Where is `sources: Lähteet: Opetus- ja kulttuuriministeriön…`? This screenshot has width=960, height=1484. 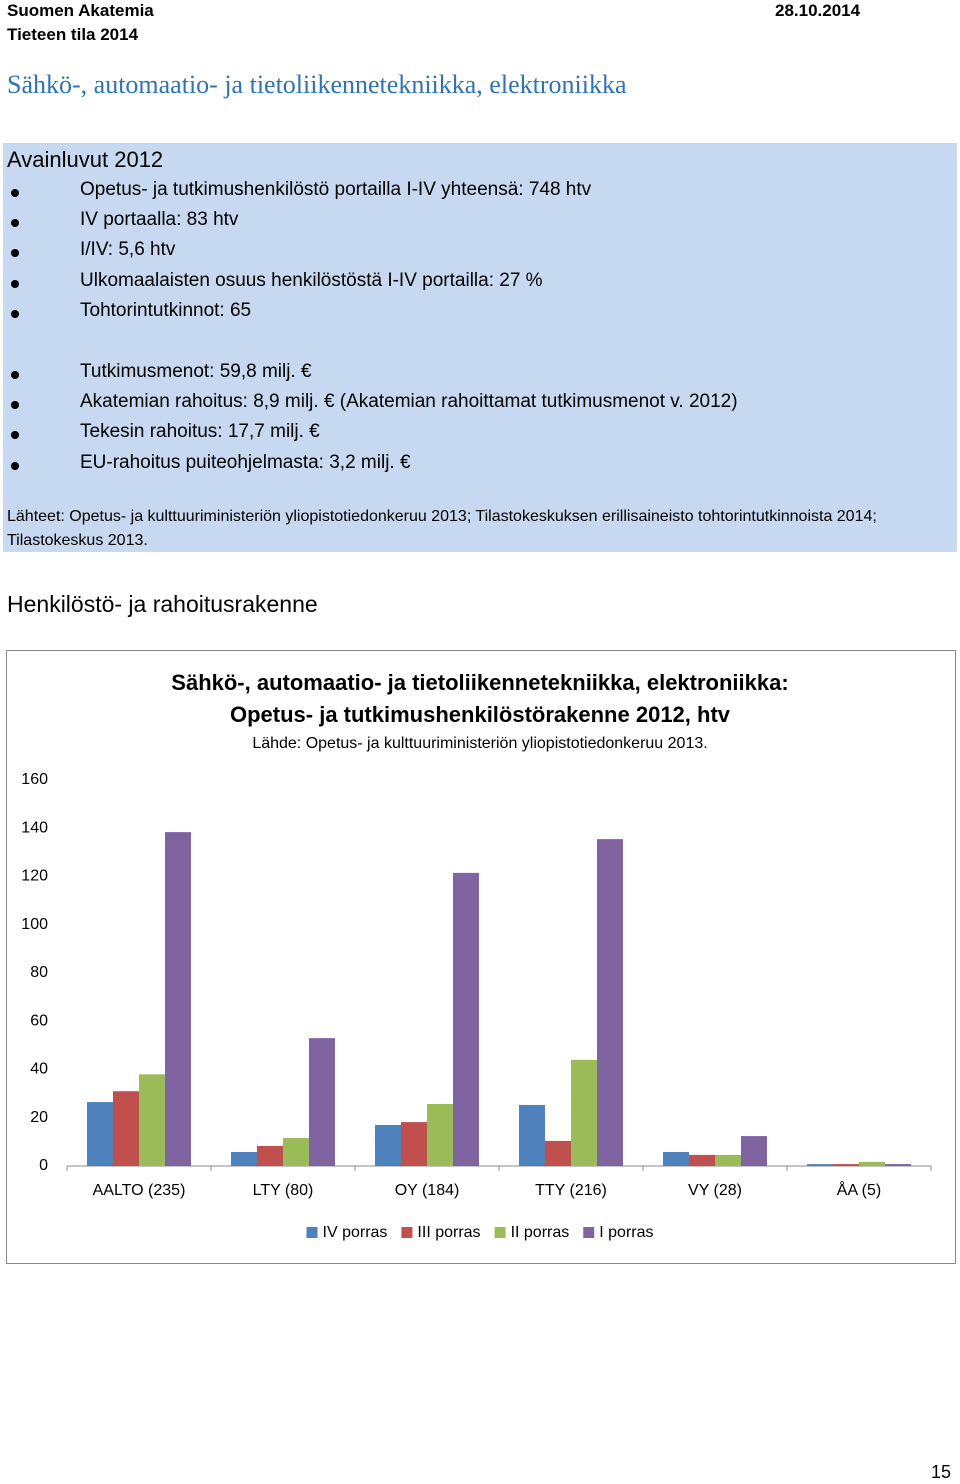
sources: Lähteet: Opetus- ja kulttuuriministeriön… is located at coordinates (442, 528).